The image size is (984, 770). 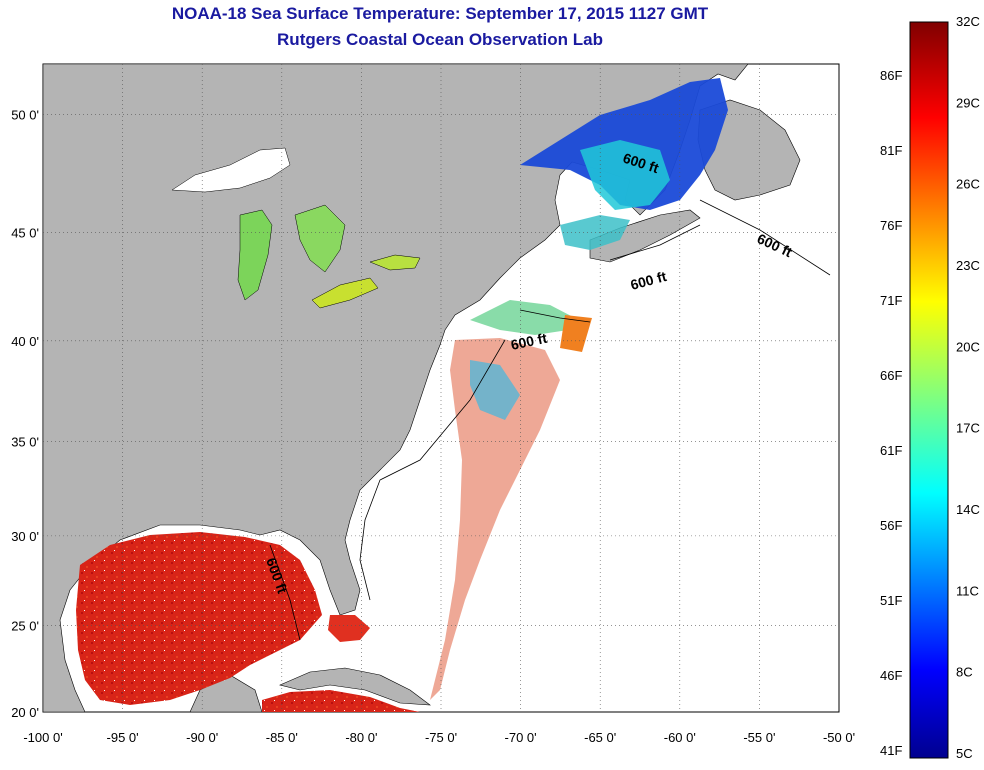 I want to click on colorbar-fahrenheit-label: 66F, so click(x=891, y=375).